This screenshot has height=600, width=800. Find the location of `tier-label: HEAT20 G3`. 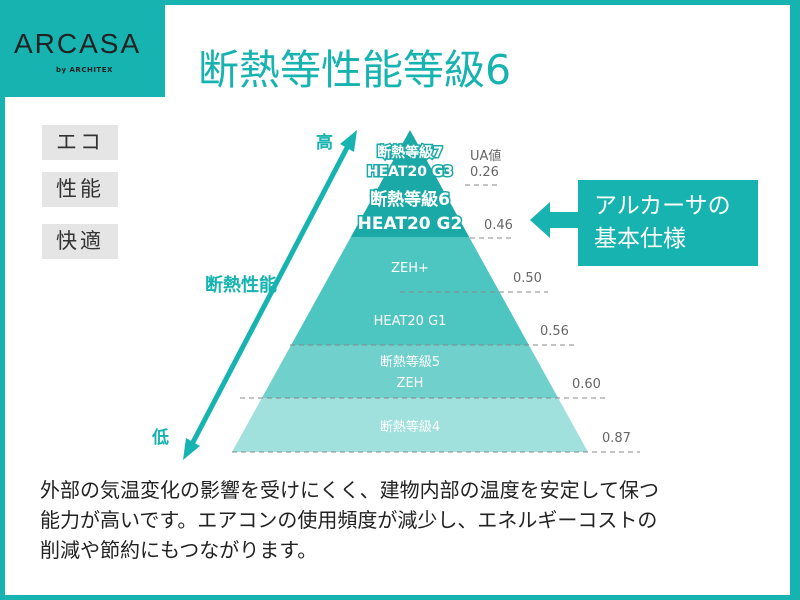

tier-label: HEAT20 G3 is located at coordinates (410, 172).